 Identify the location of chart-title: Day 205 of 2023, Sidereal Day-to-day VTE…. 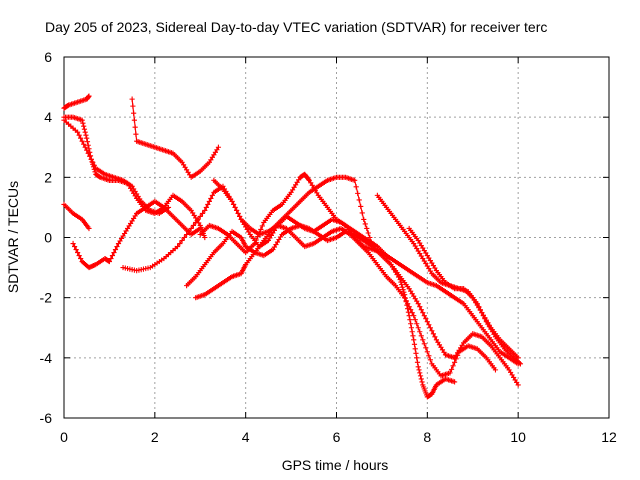
(296, 27).